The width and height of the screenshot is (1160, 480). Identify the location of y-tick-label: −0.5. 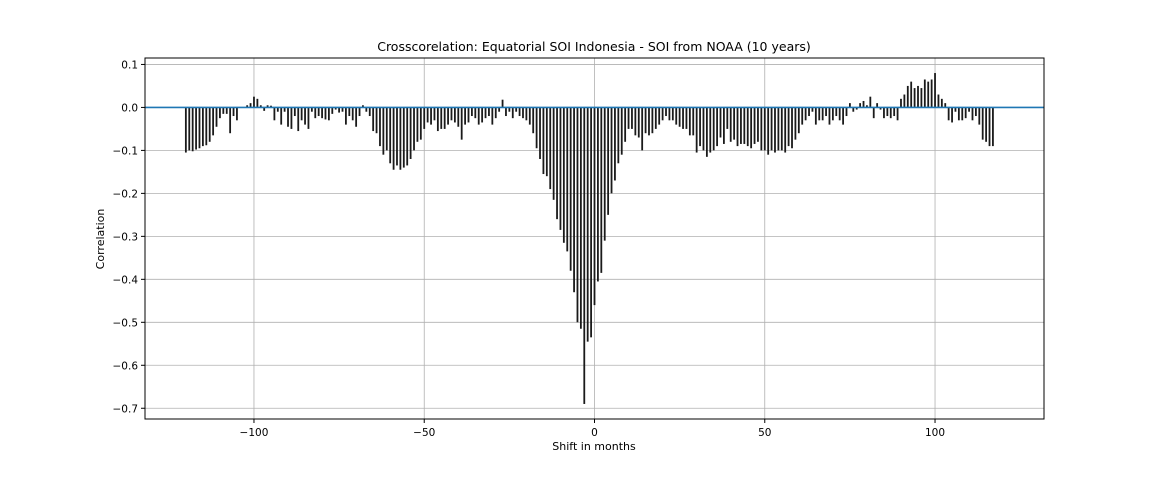
(126, 323).